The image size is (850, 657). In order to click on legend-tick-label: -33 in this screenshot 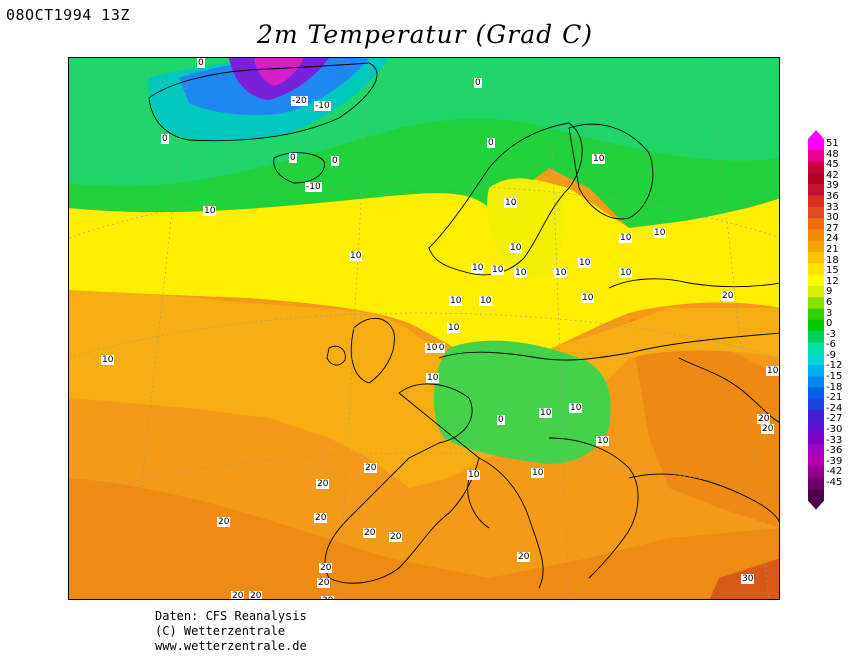, I will do `click(834, 440)`.